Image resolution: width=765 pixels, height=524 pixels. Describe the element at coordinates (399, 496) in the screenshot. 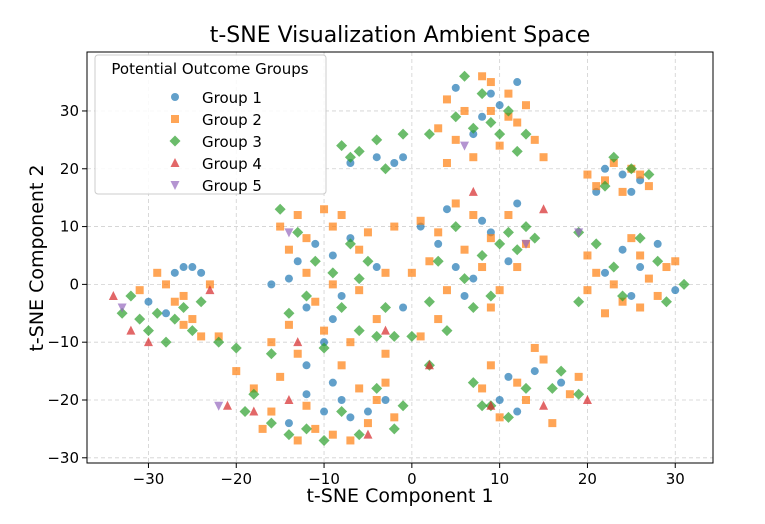

I see `x-axis-label: t-SNE Component 1` at that location.